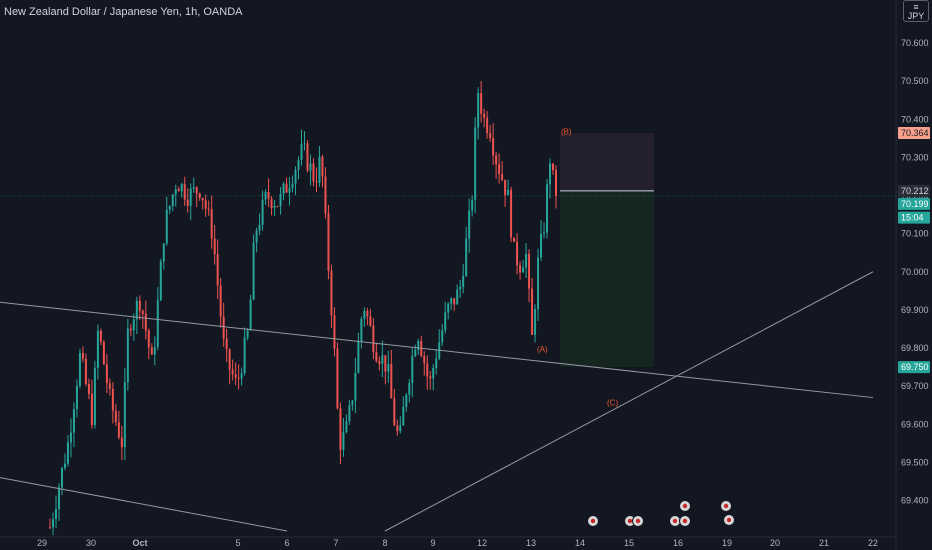 Image resolution: width=932 pixels, height=550 pixels. I want to click on currency-menu-icon: ≡, so click(916, 7).